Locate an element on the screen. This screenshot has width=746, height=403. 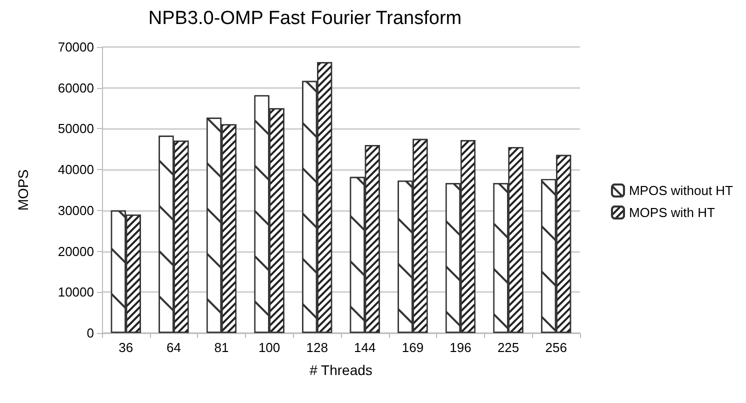
chart-title: NPB3.0-OMP Fast Fourier Transform is located at coordinates (305, 18).